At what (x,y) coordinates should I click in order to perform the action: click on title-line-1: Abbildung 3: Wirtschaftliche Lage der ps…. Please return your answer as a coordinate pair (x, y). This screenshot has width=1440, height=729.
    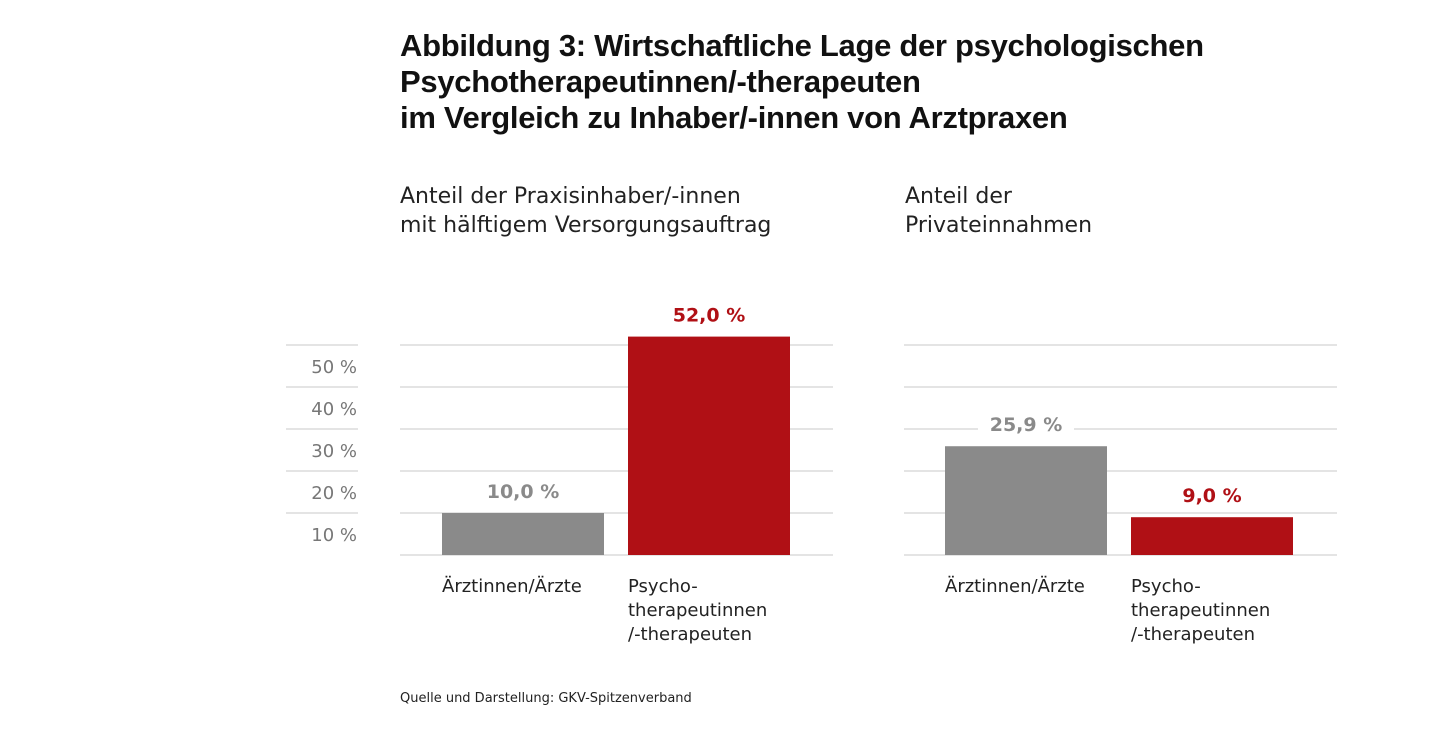
    Looking at the image, I should click on (802, 45).